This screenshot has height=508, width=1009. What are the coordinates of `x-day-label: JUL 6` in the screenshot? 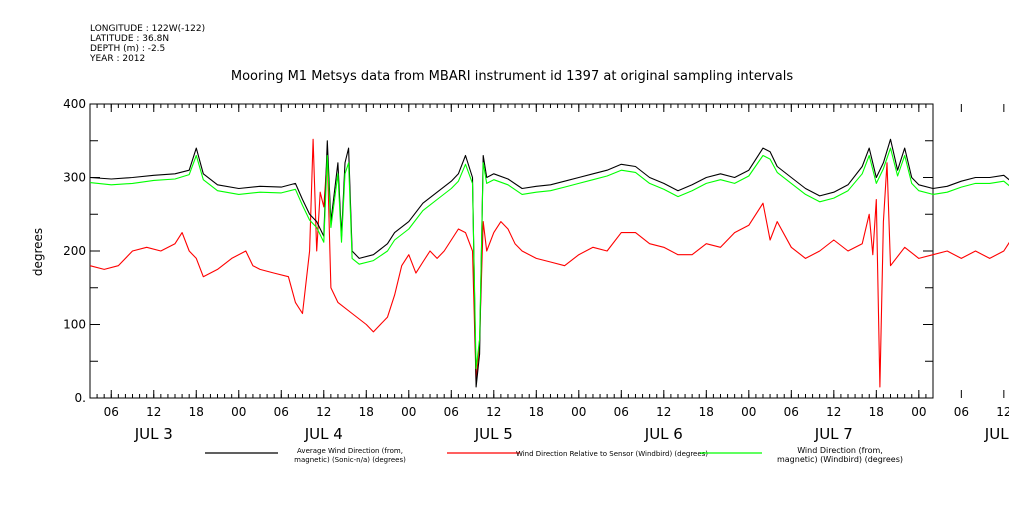 It's located at (663, 434).